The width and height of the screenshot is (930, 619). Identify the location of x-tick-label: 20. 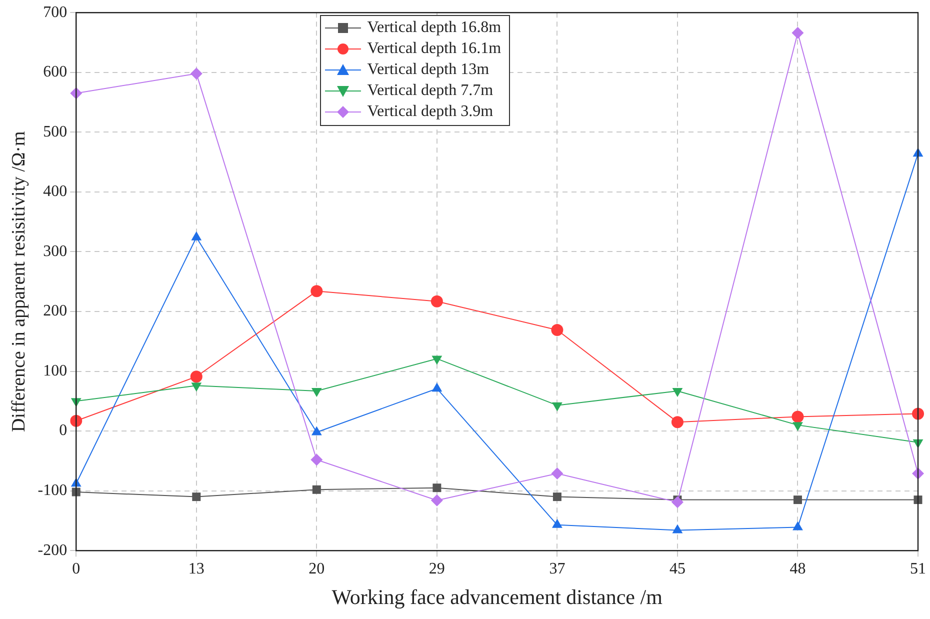
(316, 569).